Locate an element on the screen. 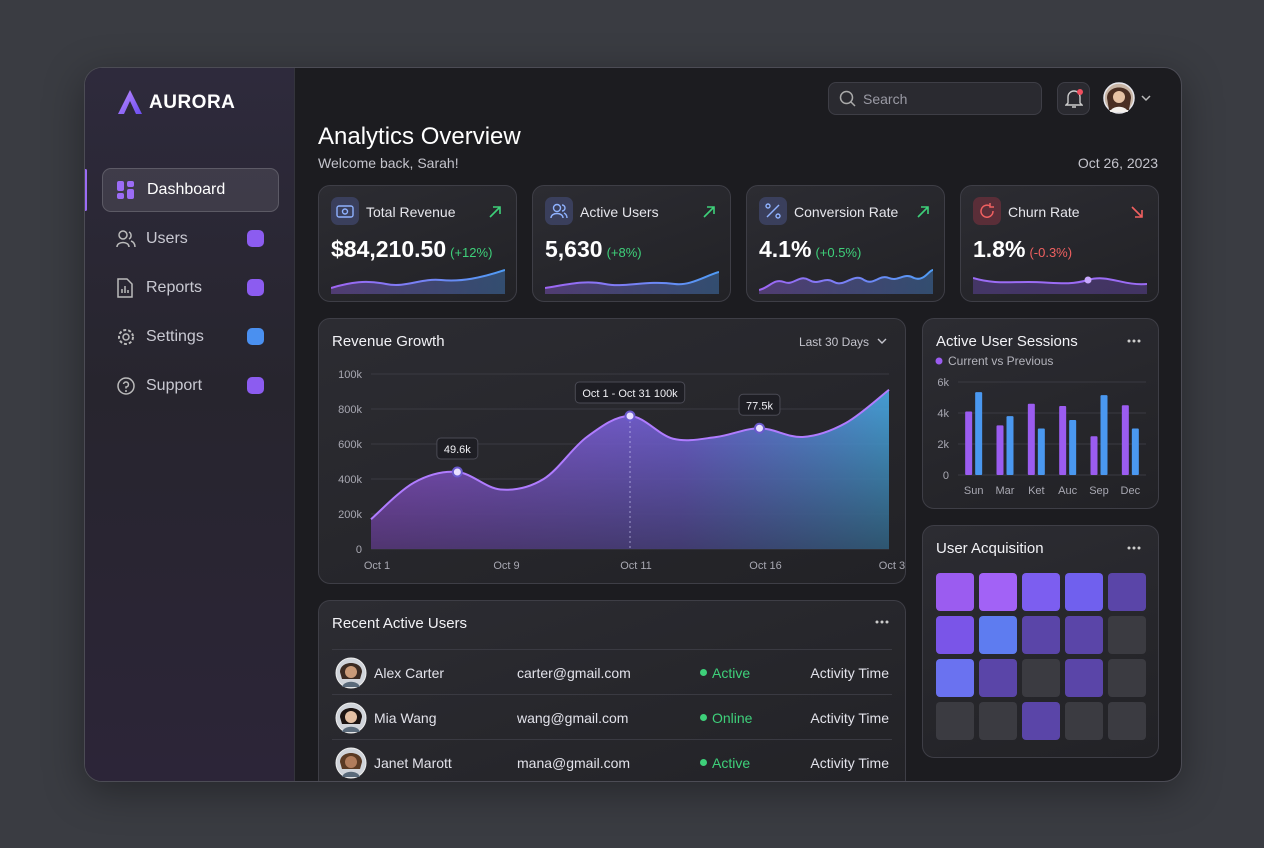 The height and width of the screenshot is (848, 1264). search-box: Search is located at coordinates (935, 98).